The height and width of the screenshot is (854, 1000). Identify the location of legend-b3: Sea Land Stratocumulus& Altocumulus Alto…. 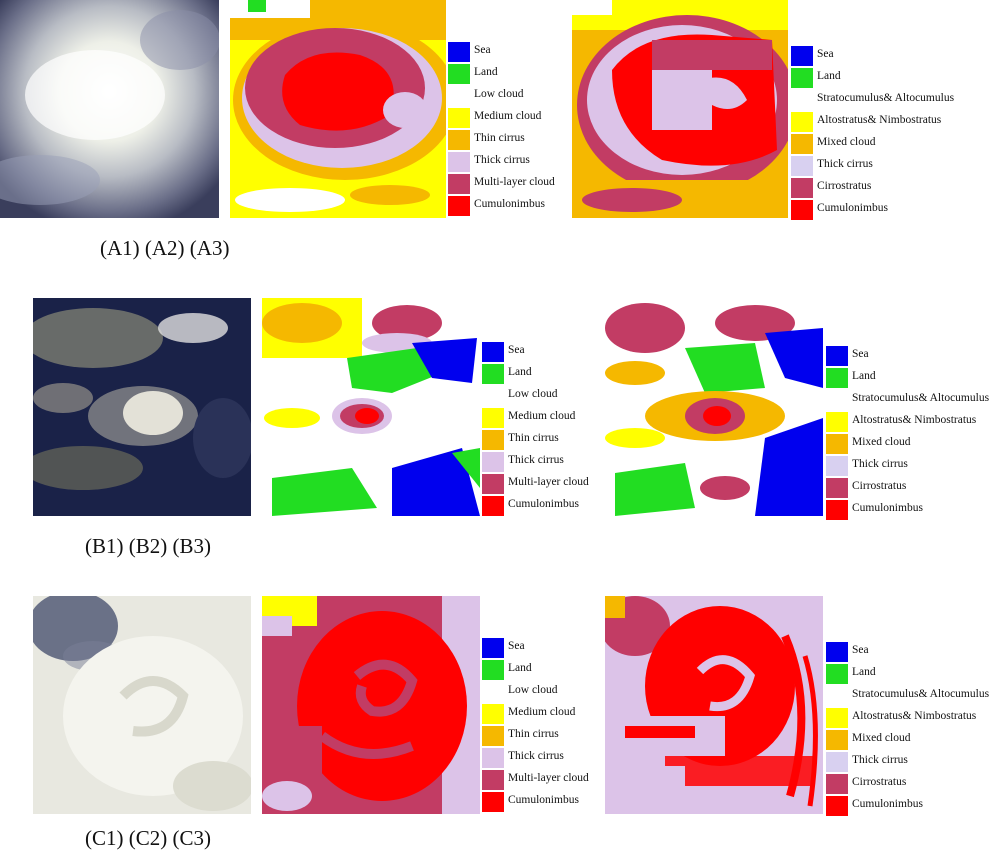
(911, 434).